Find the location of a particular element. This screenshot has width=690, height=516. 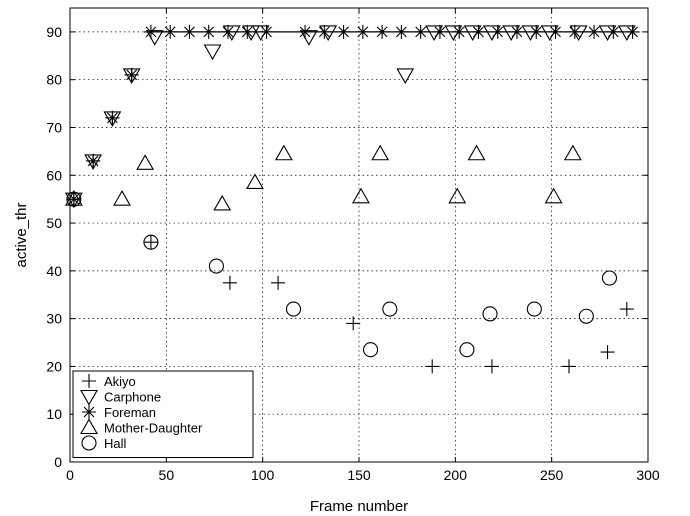

legend-label: Akiyo is located at coordinates (120, 381).